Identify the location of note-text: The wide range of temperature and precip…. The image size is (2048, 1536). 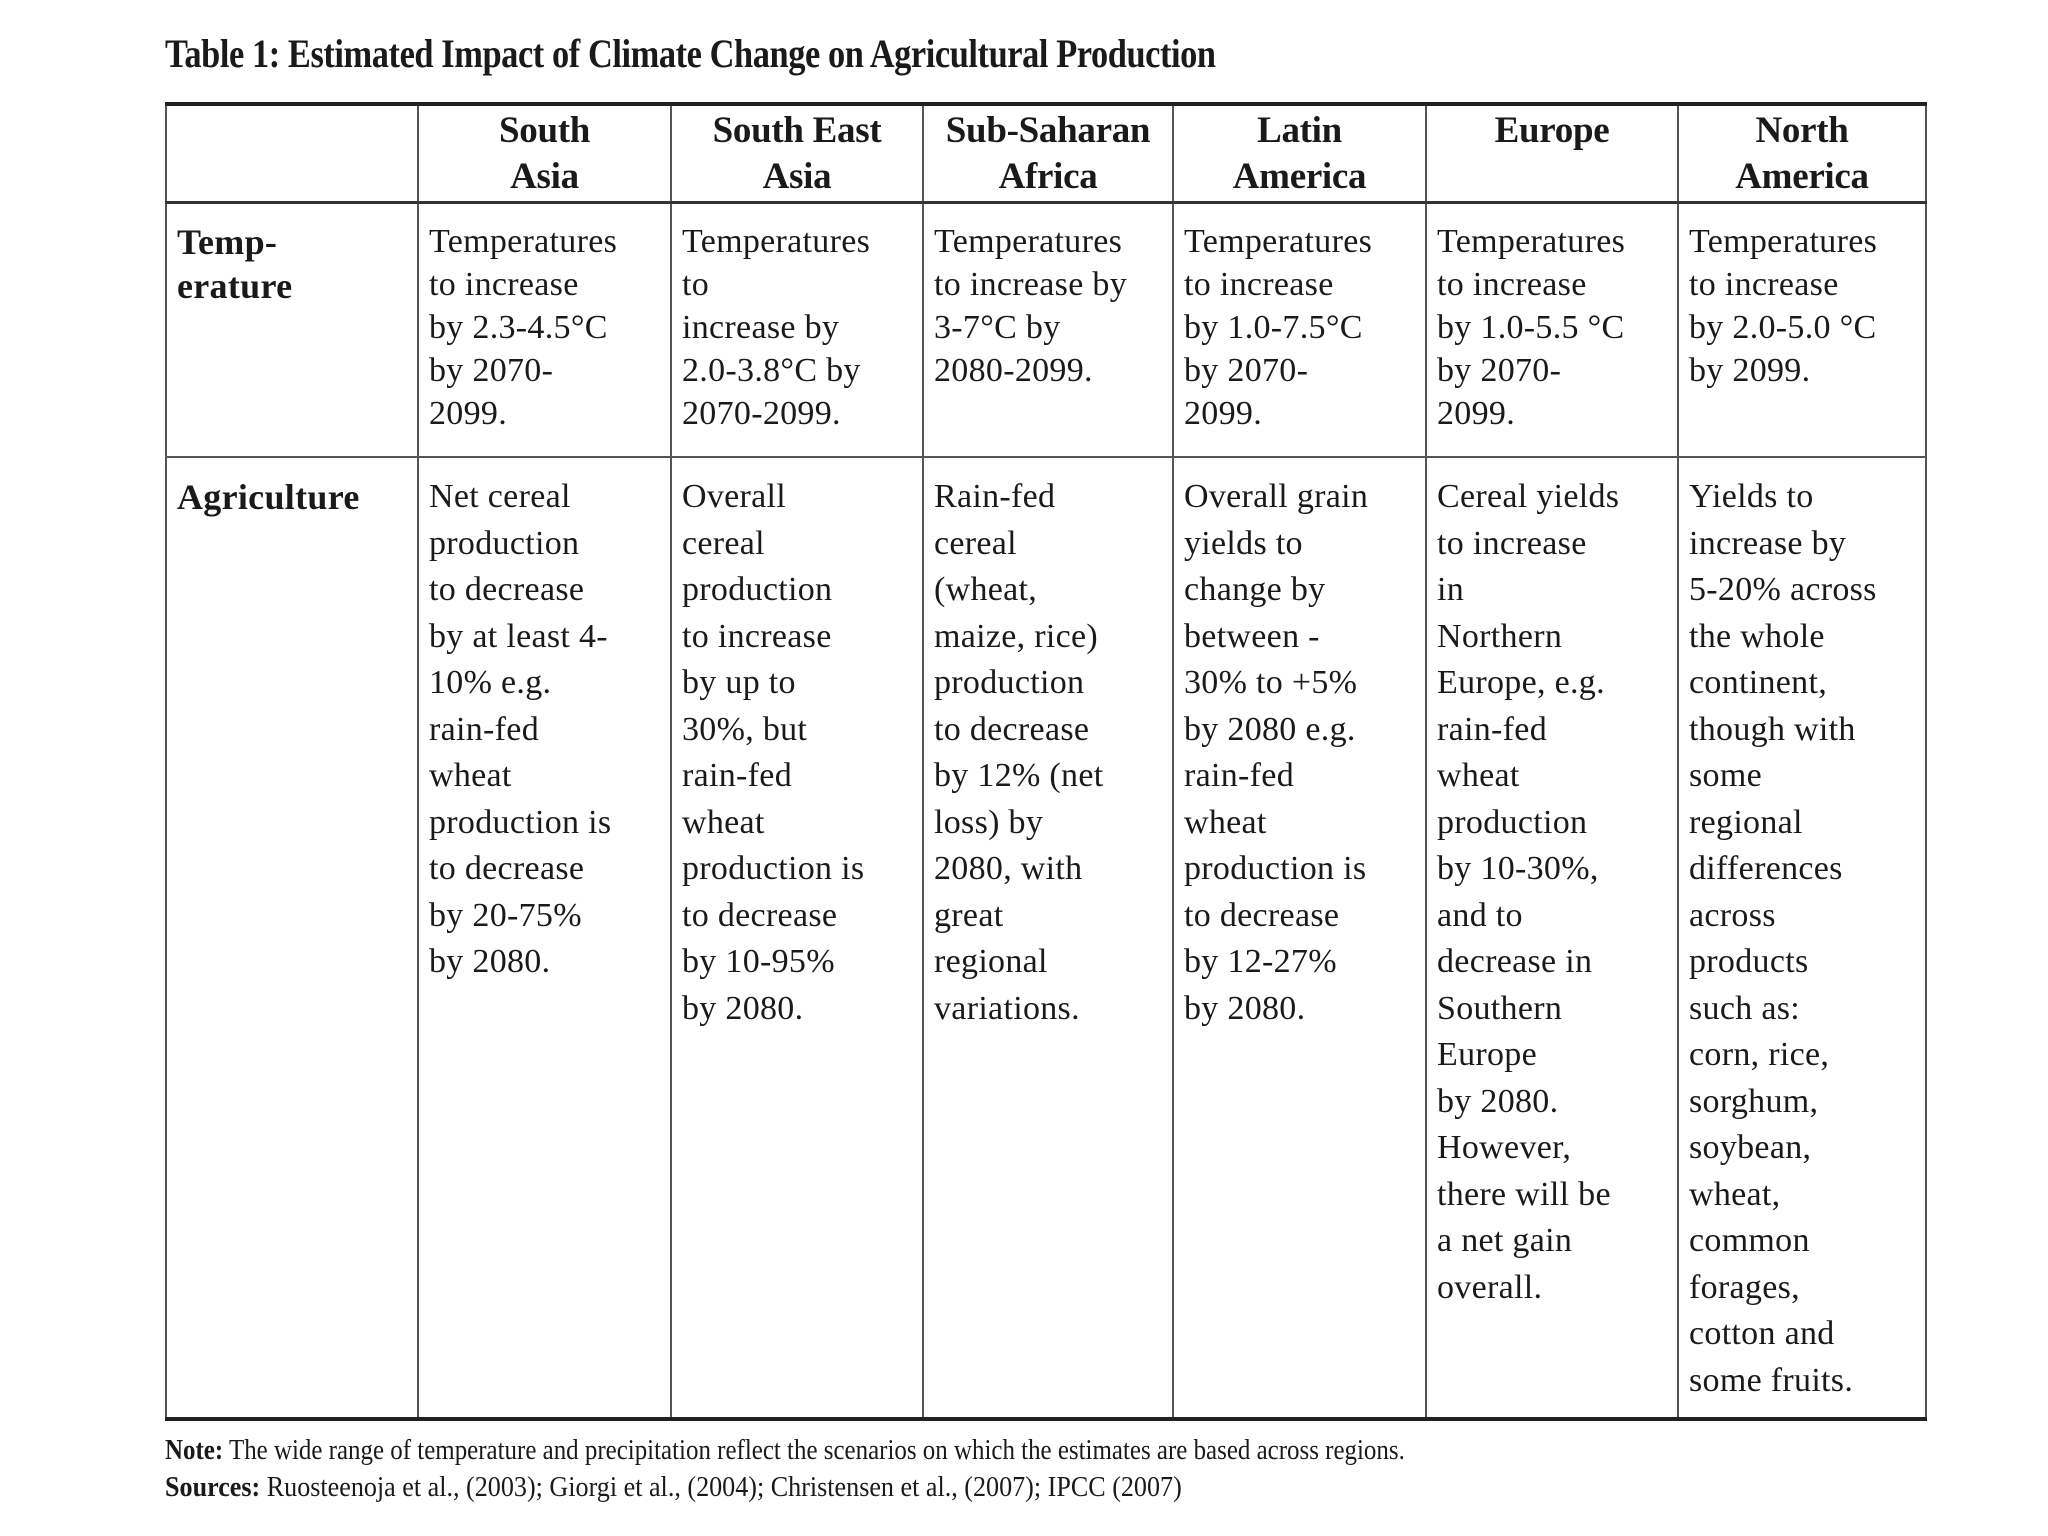
(814, 1450).